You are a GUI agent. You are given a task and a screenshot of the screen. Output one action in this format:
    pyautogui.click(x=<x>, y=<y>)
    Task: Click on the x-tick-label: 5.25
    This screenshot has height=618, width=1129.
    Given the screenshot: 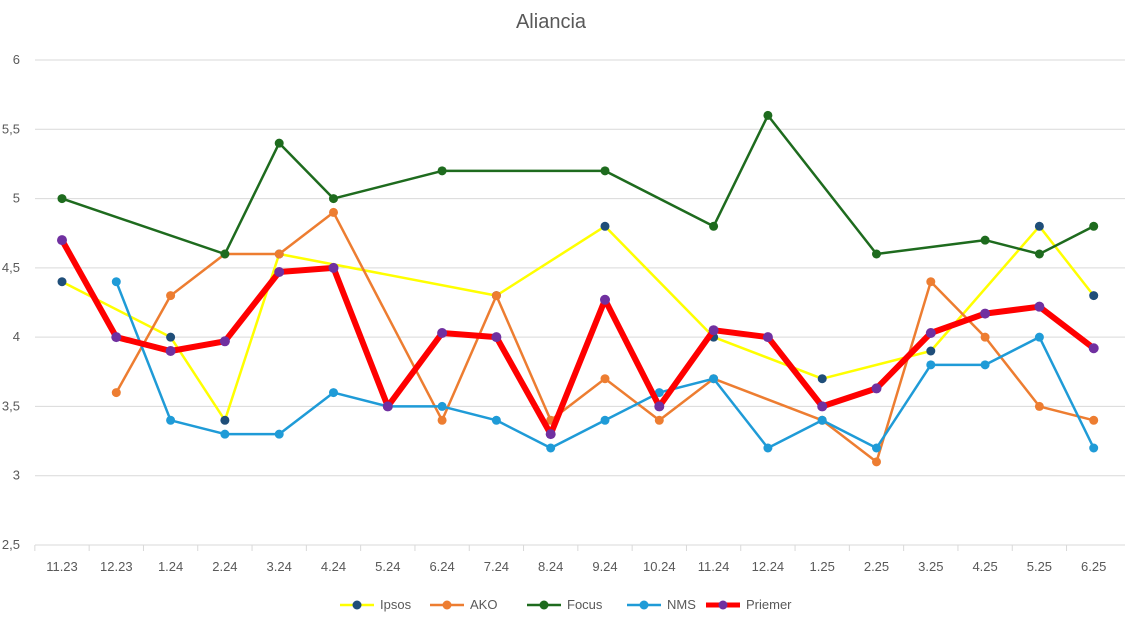 What is the action you would take?
    pyautogui.click(x=1039, y=566)
    